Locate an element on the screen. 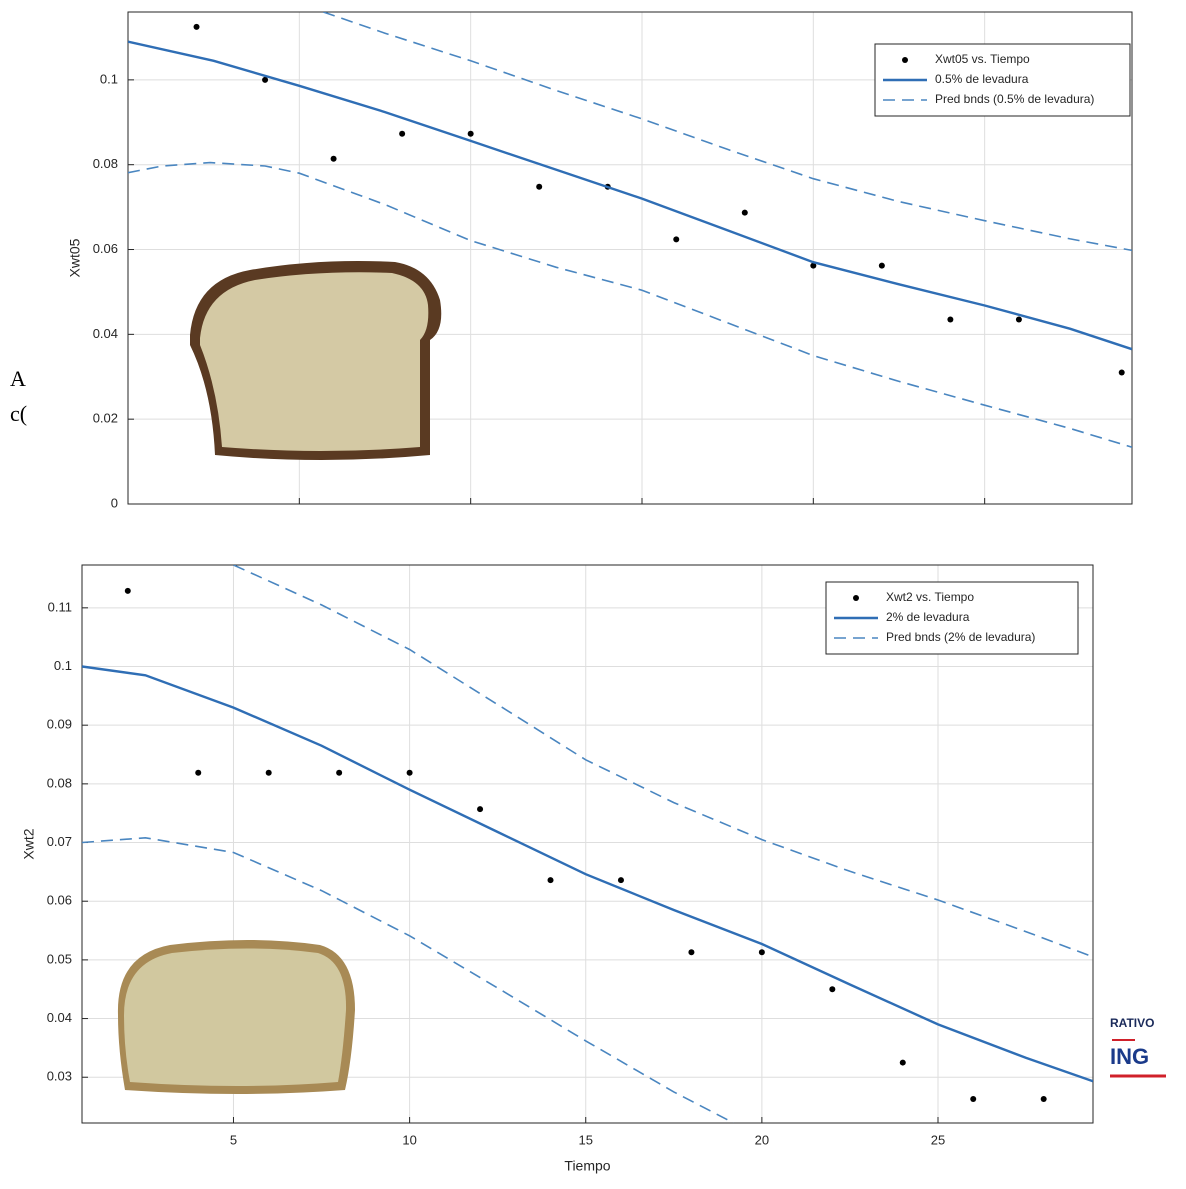  y-axis-label: Xwt05 is located at coordinates (75, 257).